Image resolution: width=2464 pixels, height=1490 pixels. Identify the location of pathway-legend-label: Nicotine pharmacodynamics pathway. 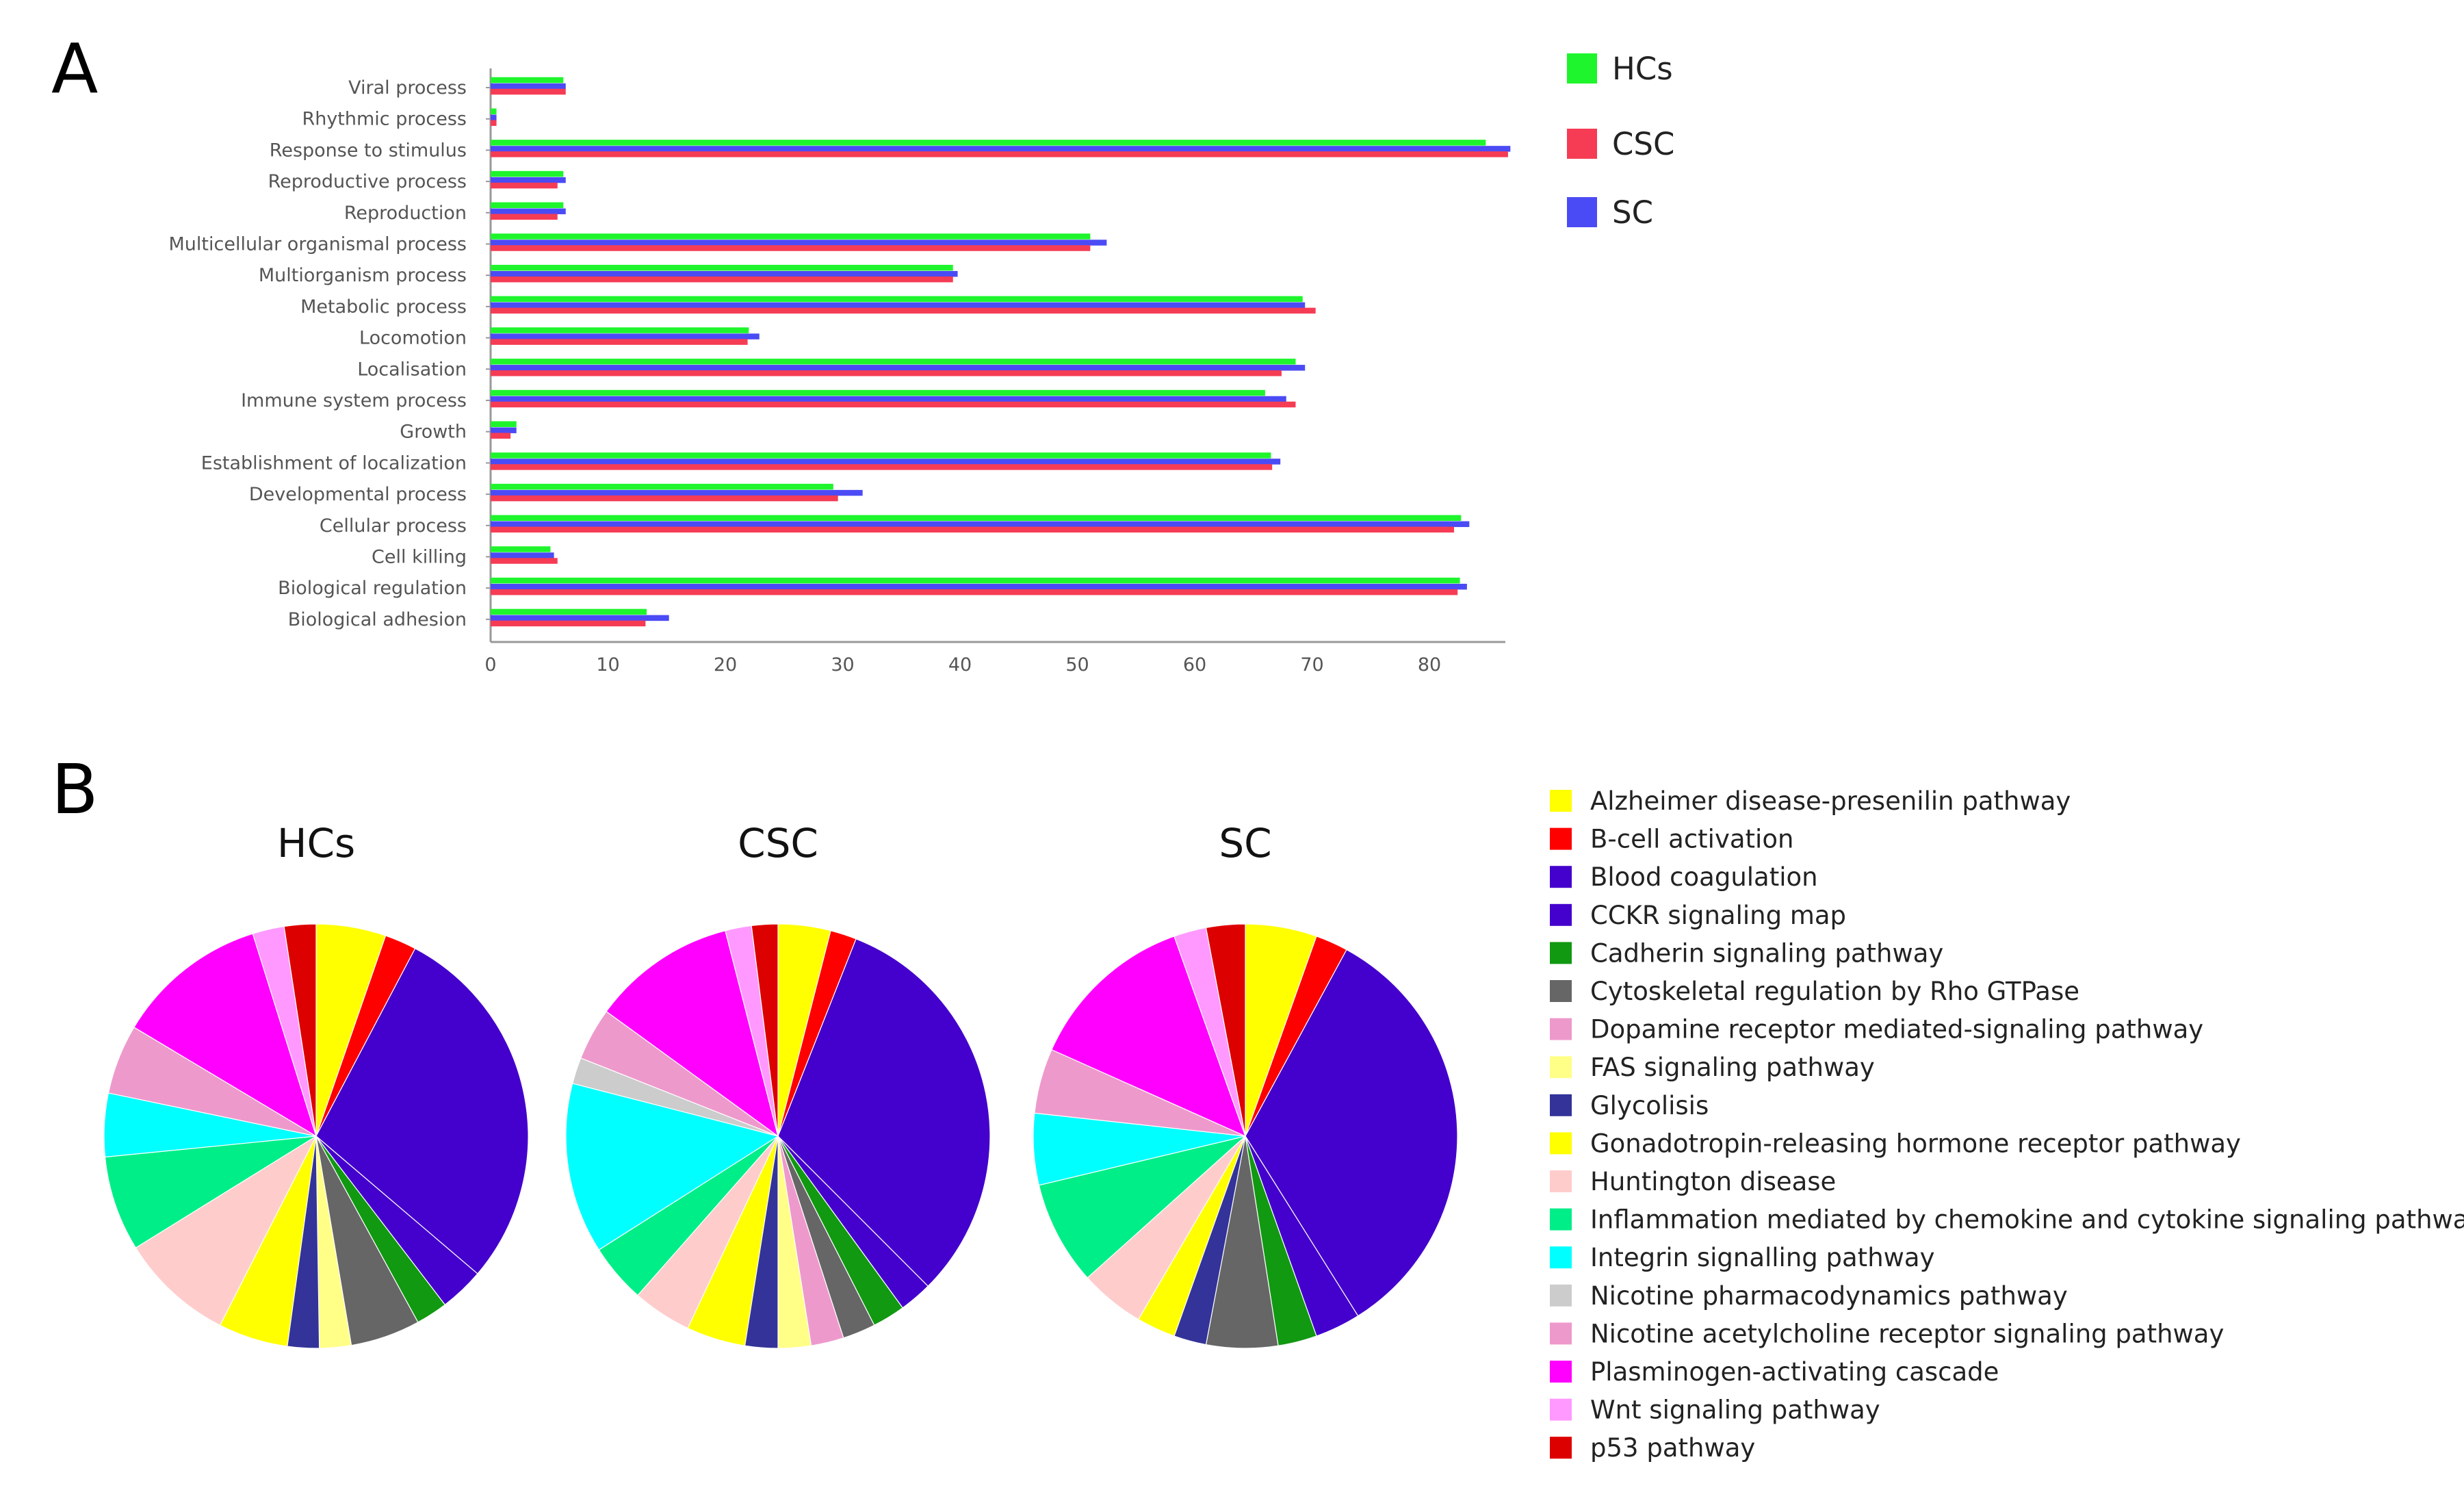
(1829, 1296).